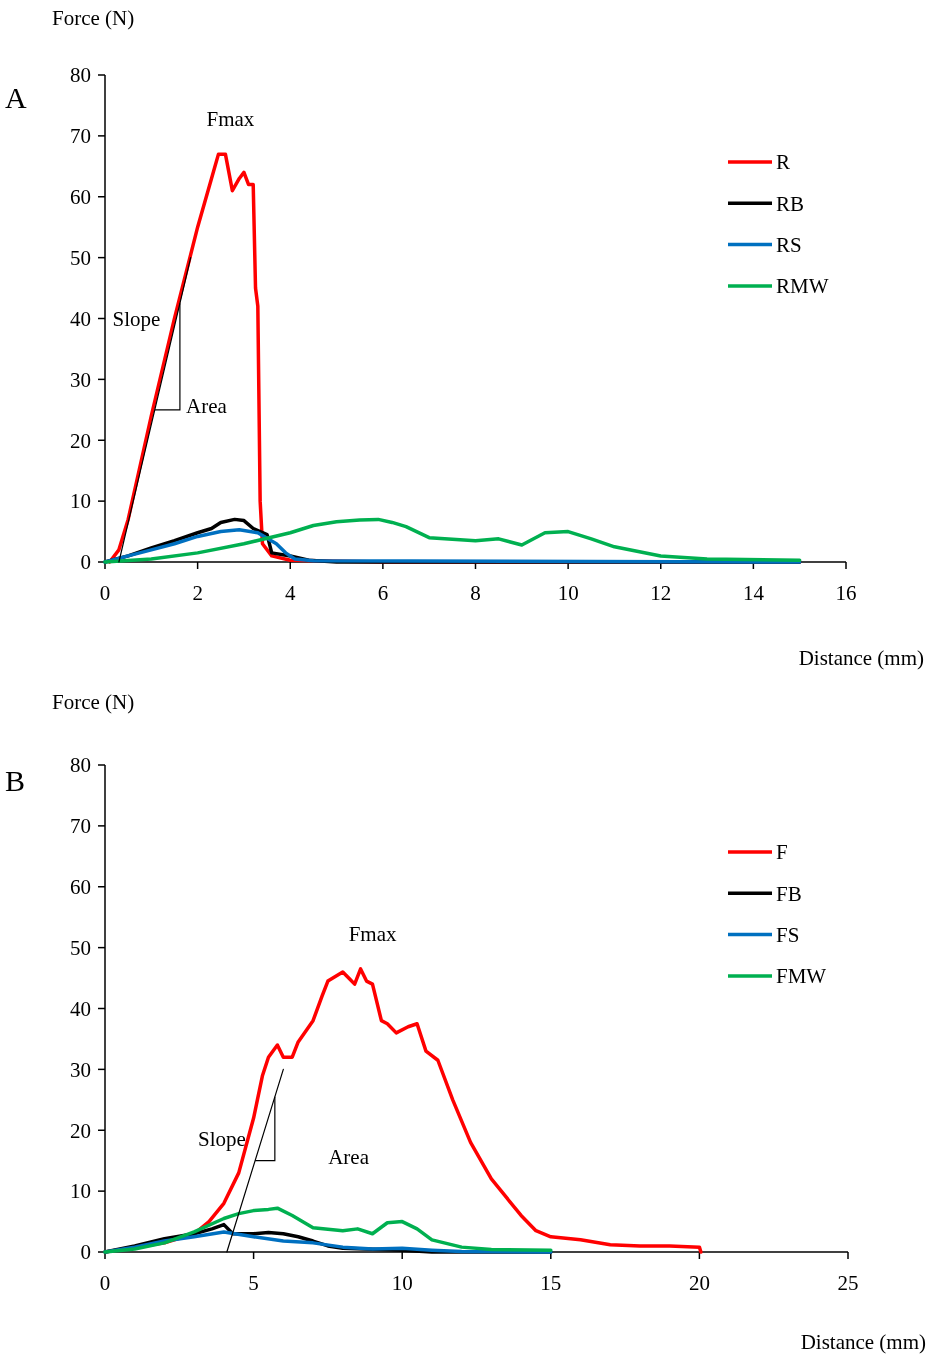  What do you see at coordinates (801, 976) in the screenshot?
I see `legend-label: FMW` at bounding box center [801, 976].